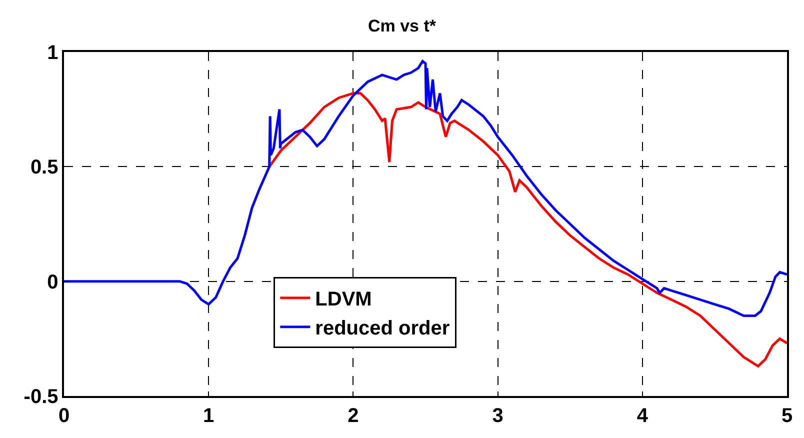 The height and width of the screenshot is (438, 804). Describe the element at coordinates (52, 282) in the screenshot. I see `y-tick-label: 0` at that location.